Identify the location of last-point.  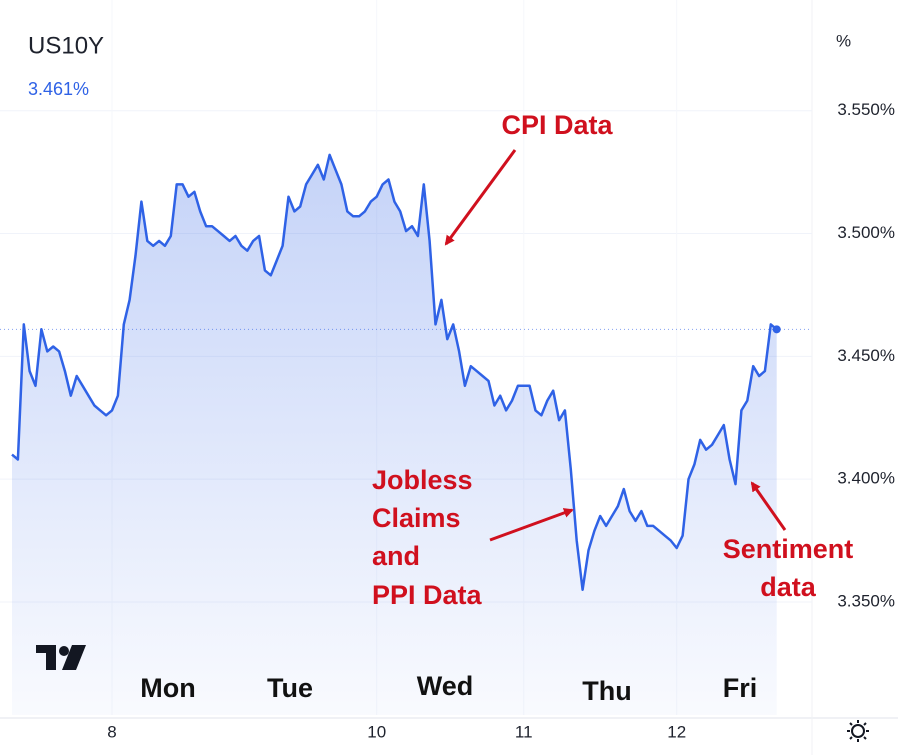
(776, 329).